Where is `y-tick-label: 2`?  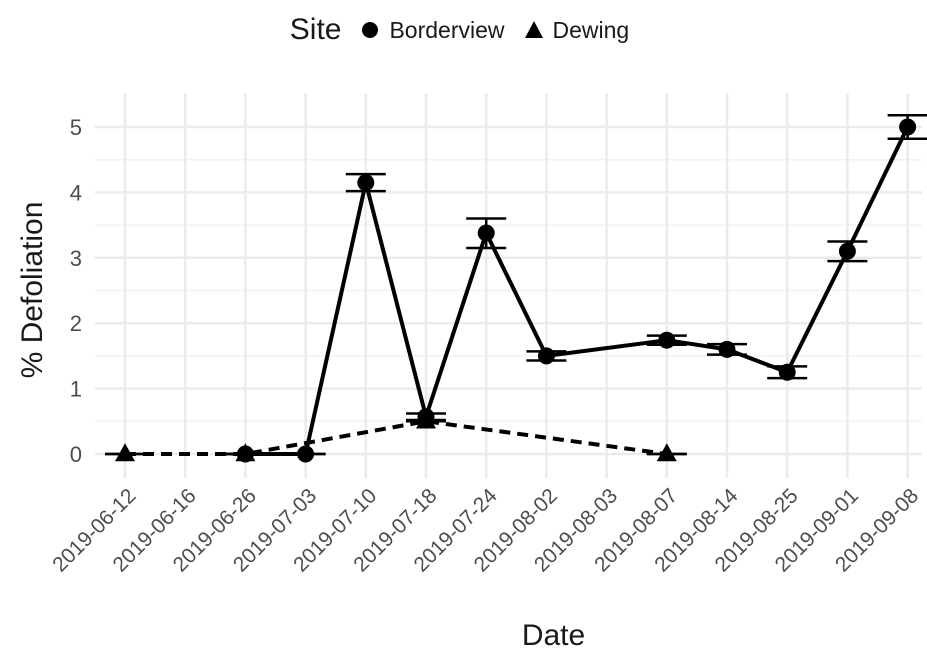 y-tick-label: 2 is located at coordinates (76, 323).